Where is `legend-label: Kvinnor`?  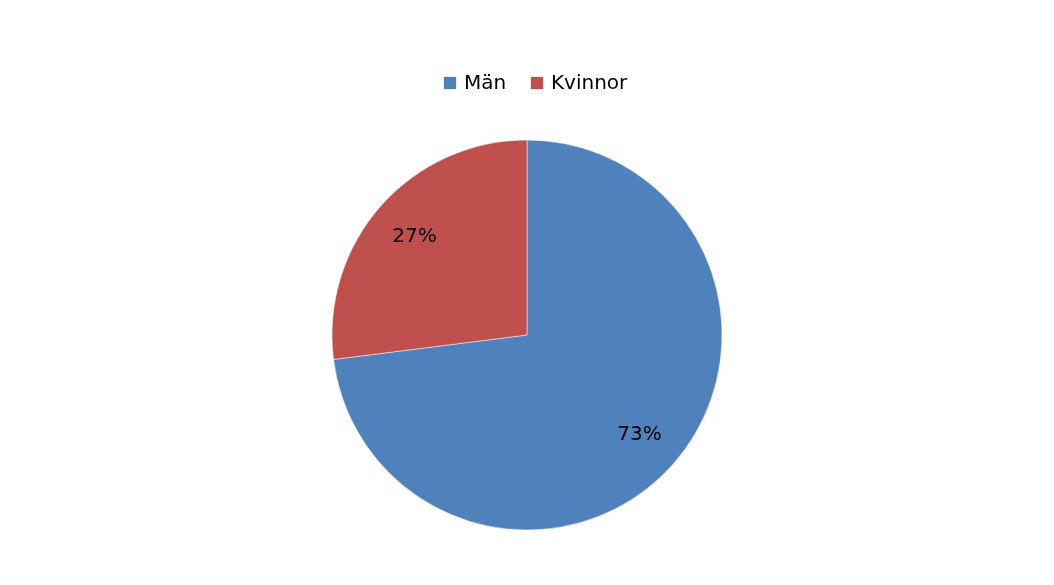 legend-label: Kvinnor is located at coordinates (590, 82).